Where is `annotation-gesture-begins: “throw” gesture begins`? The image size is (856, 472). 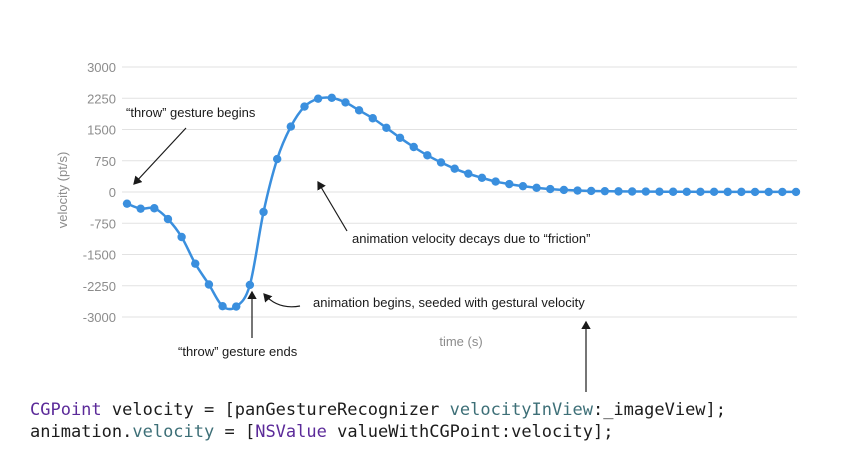
annotation-gesture-begins: “throw” gesture begins is located at coordinates (191, 112).